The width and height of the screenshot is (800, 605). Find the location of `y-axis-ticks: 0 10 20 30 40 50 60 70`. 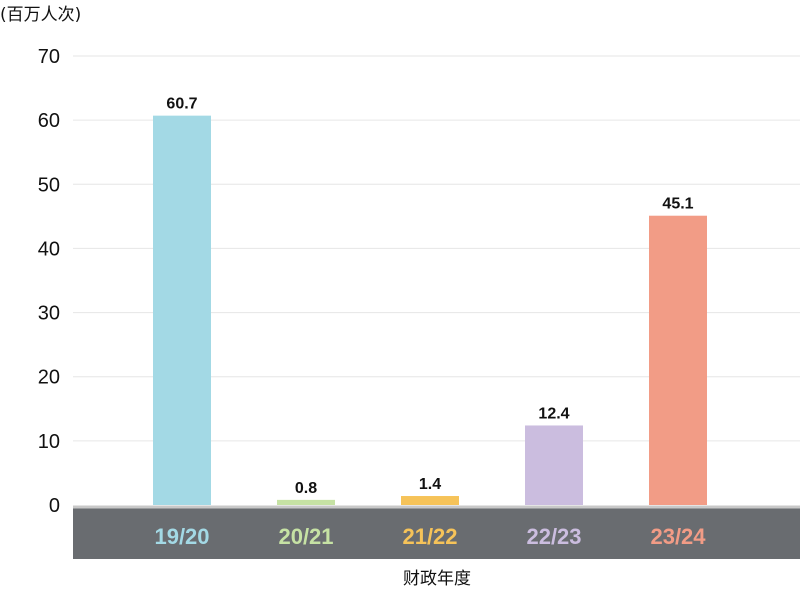

y-axis-ticks: 0 10 20 30 40 50 60 70 is located at coordinates (49, 281).